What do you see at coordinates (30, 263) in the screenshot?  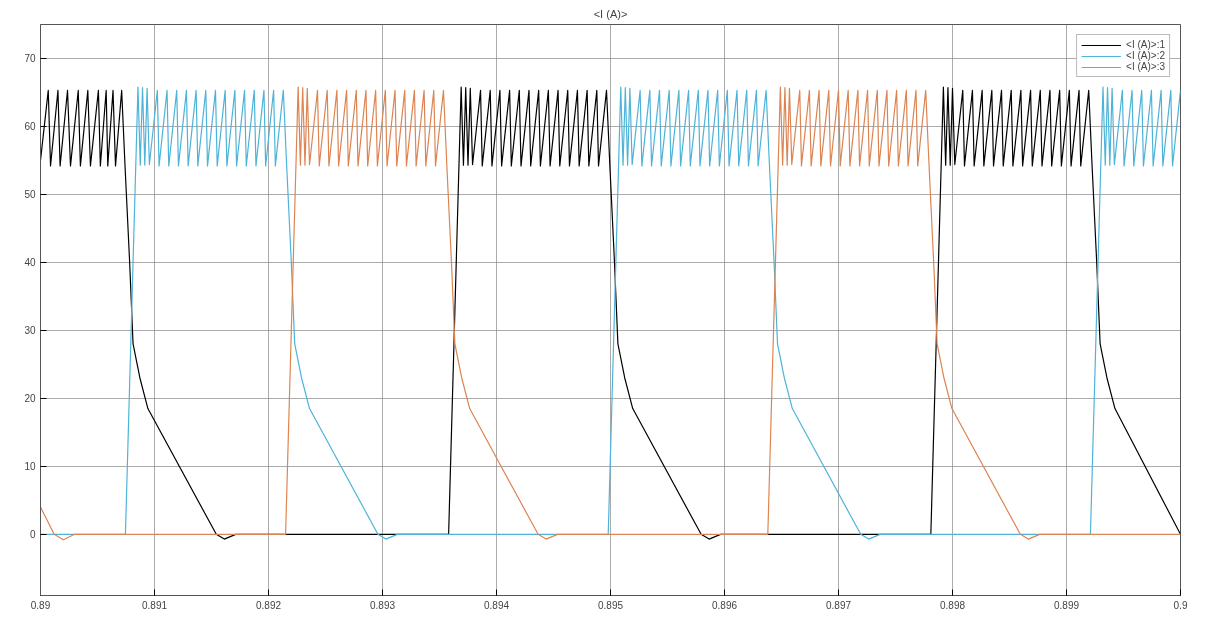 I see `y-tick-label: 40` at bounding box center [30, 263].